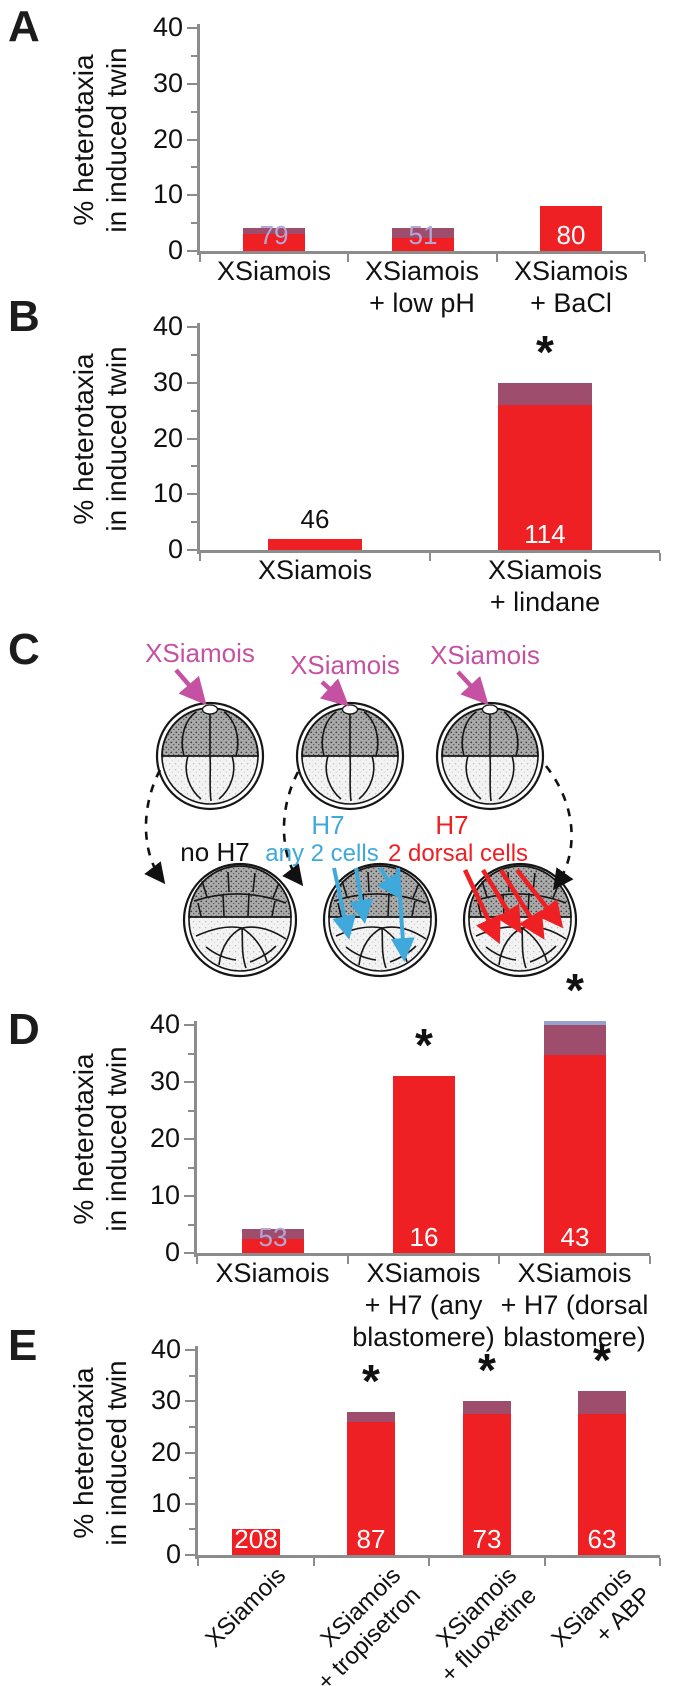 Image resolution: width=694 pixels, height=1686 pixels. Describe the element at coordinates (545, 534) in the screenshot. I see `bar-n-label: 114` at that location.